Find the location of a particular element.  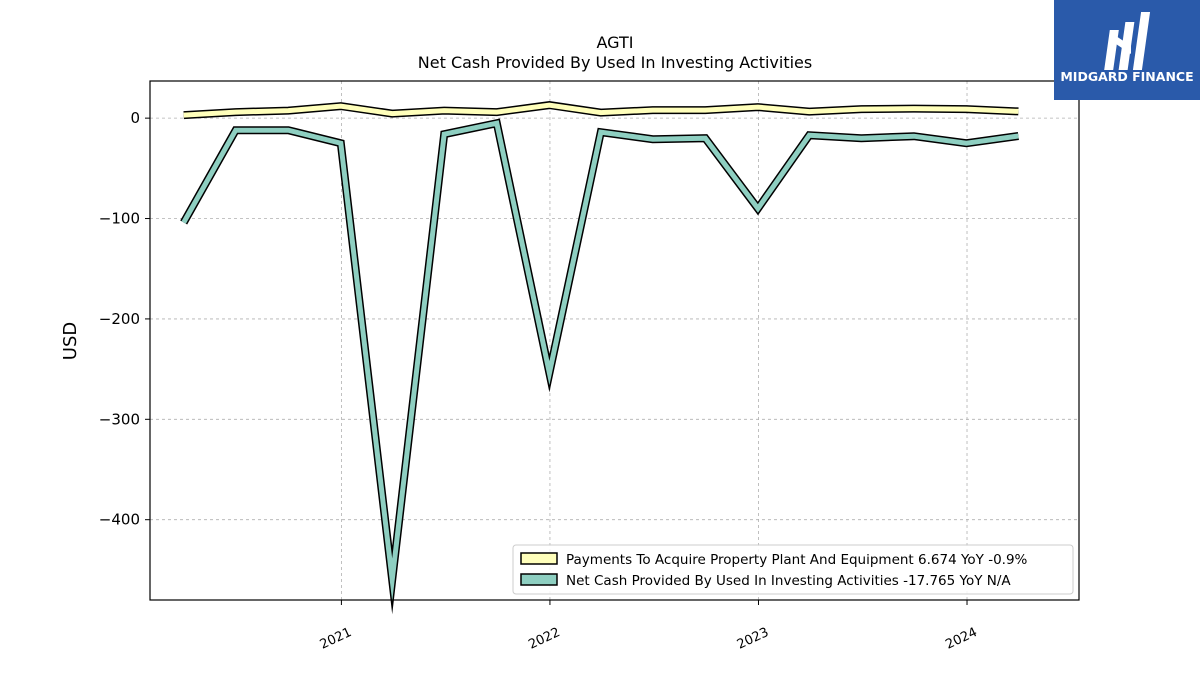

logo: MIDGARD FINANCE is located at coordinates (1127, 50).